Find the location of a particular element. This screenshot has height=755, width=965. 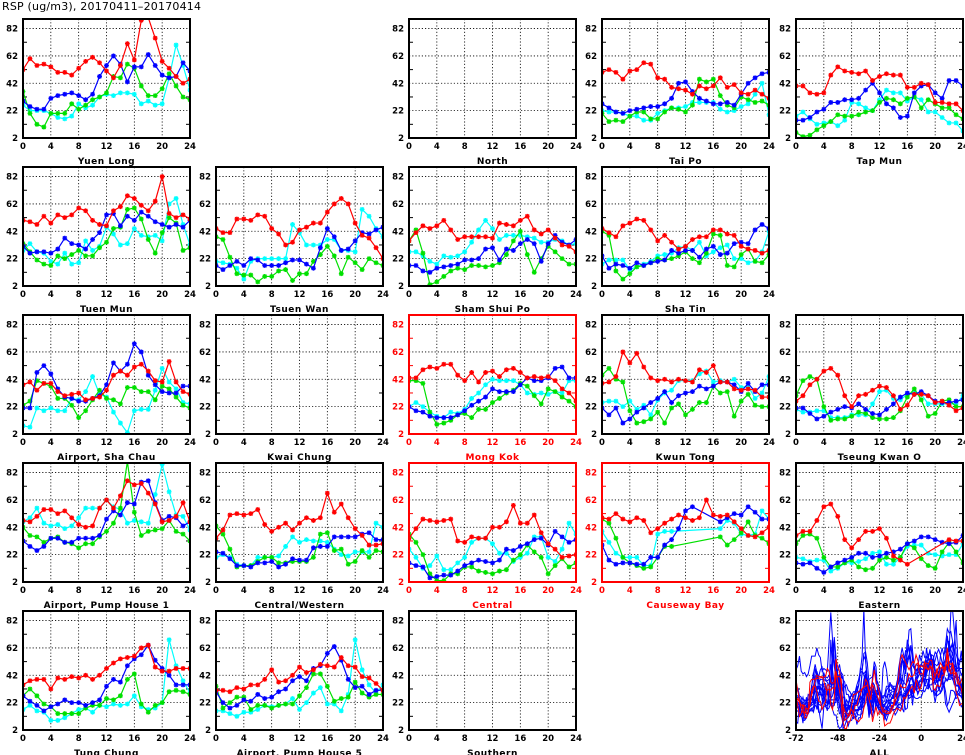

x-tick-label: 12 is located at coordinates (880, 591).